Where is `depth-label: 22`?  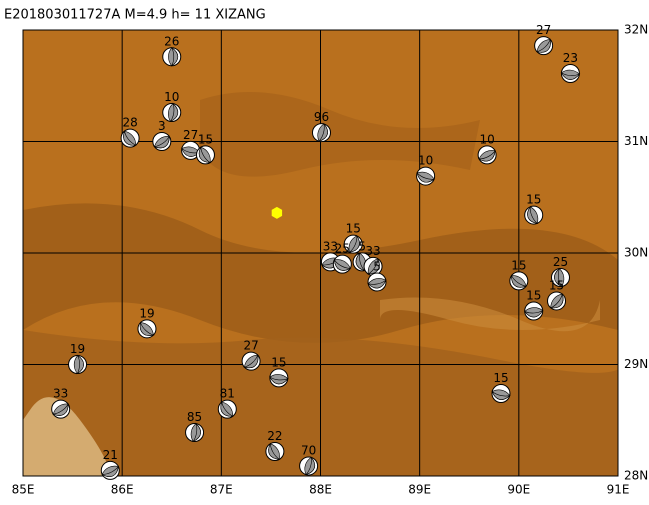 depth-label: 22 is located at coordinates (274, 436).